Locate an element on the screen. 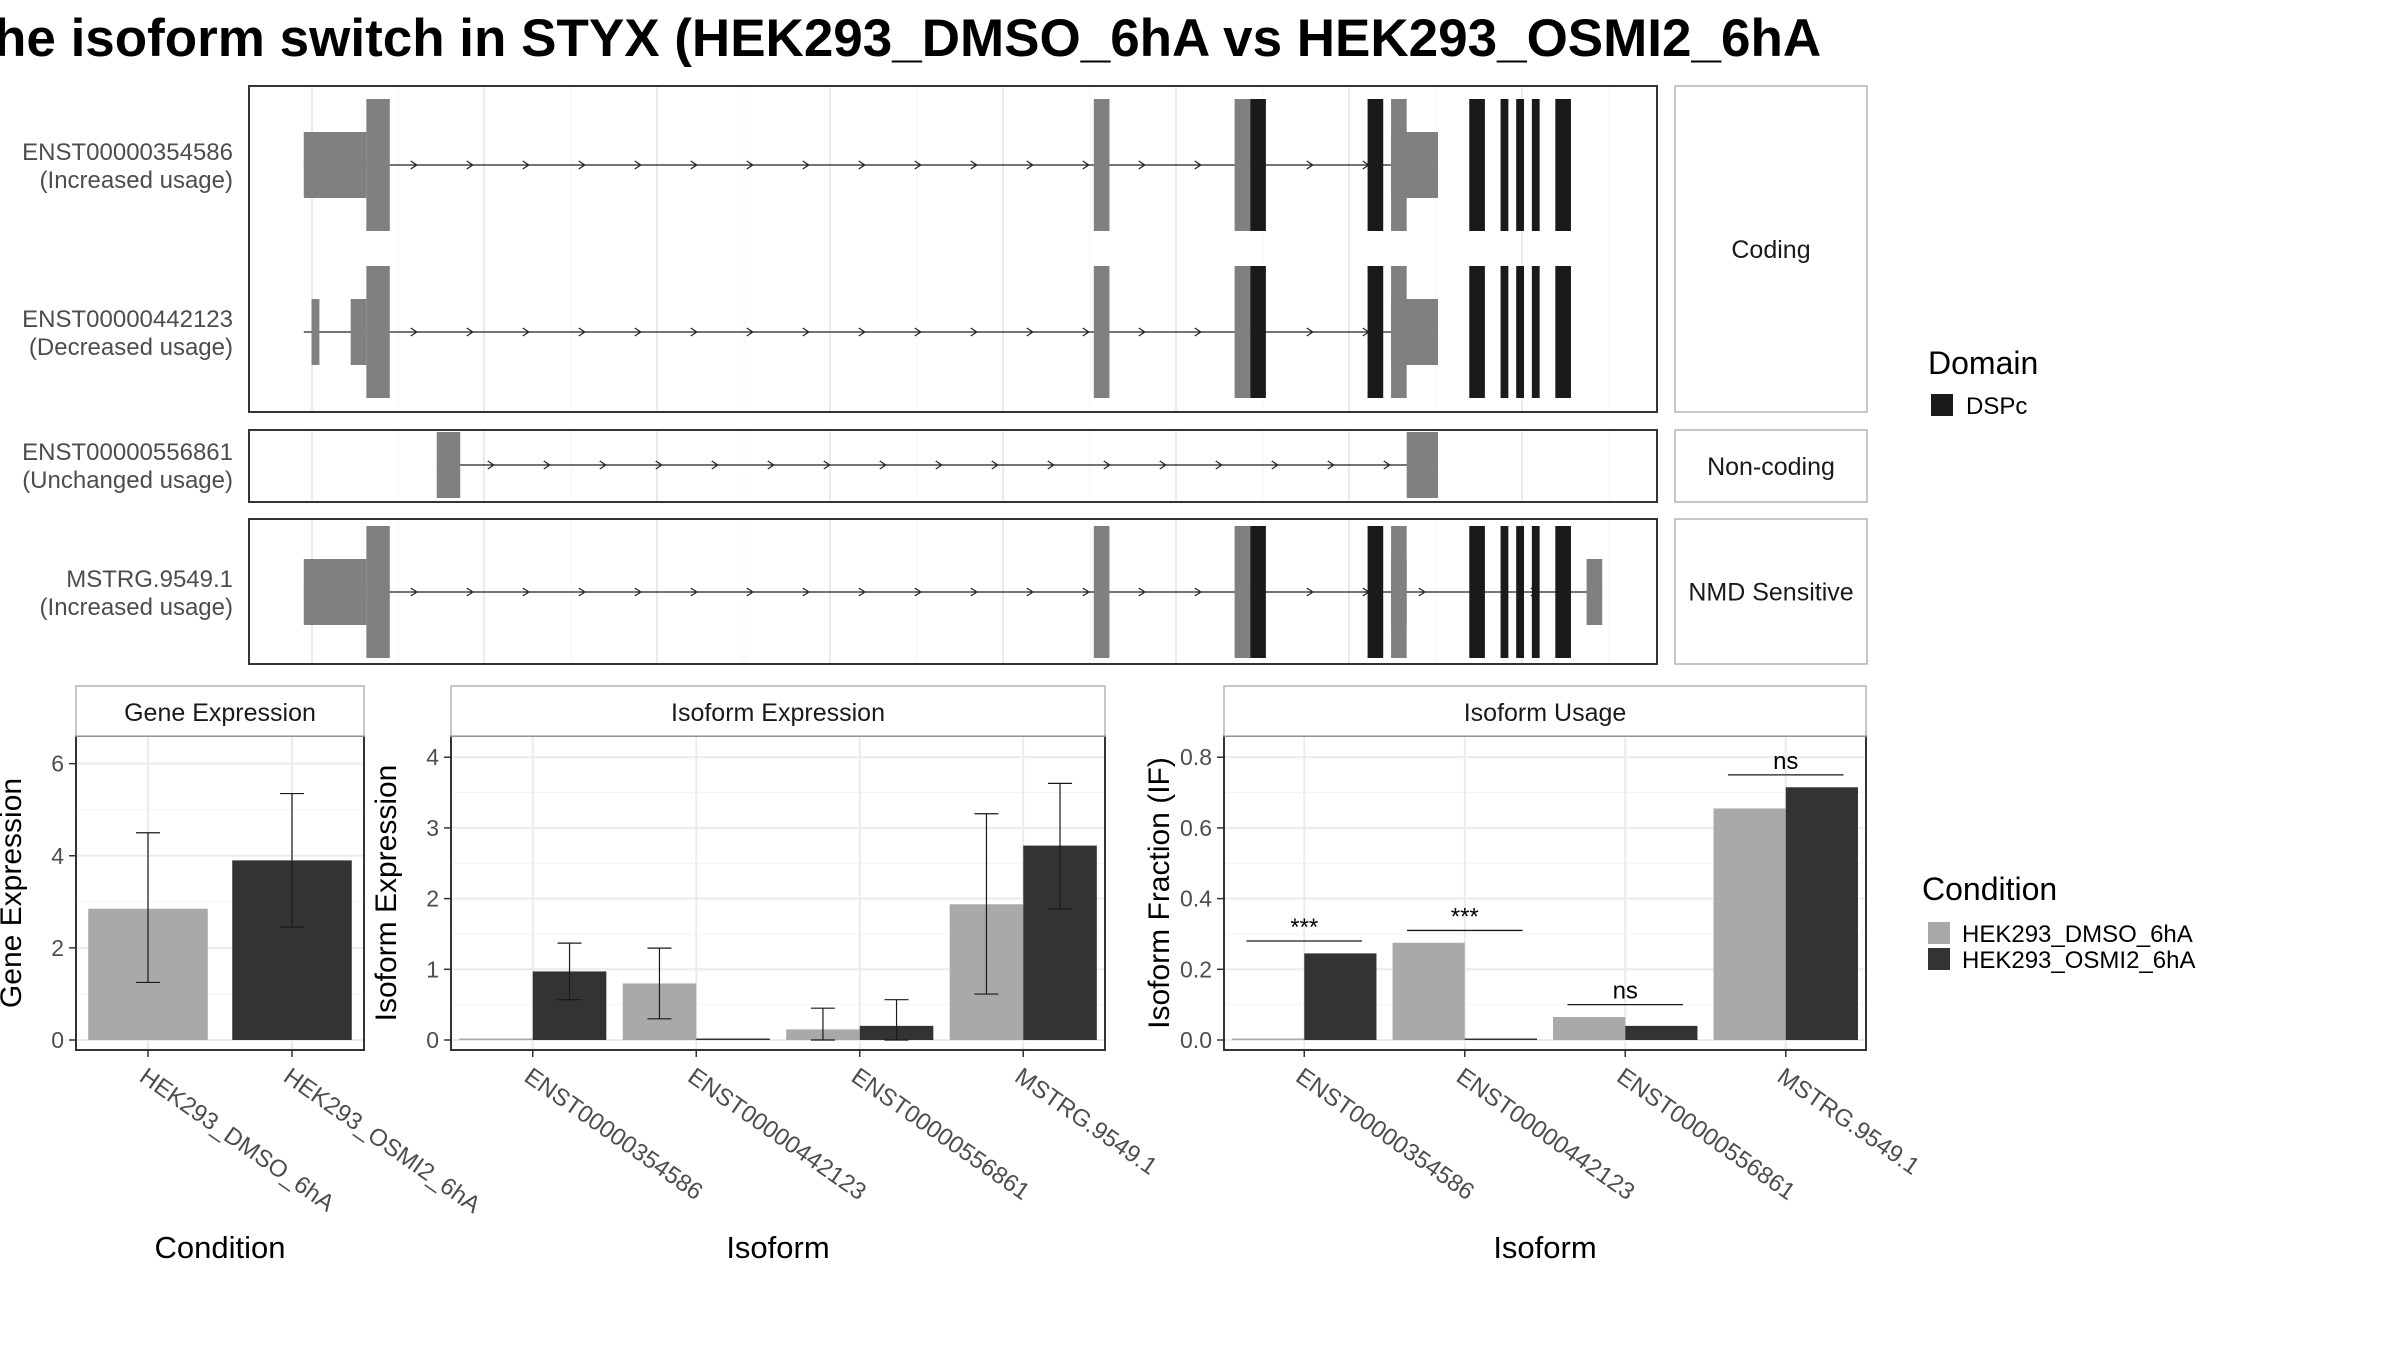 This screenshot has height=1350, width=2400. y-tick-label: 0.2 is located at coordinates (1196, 969).